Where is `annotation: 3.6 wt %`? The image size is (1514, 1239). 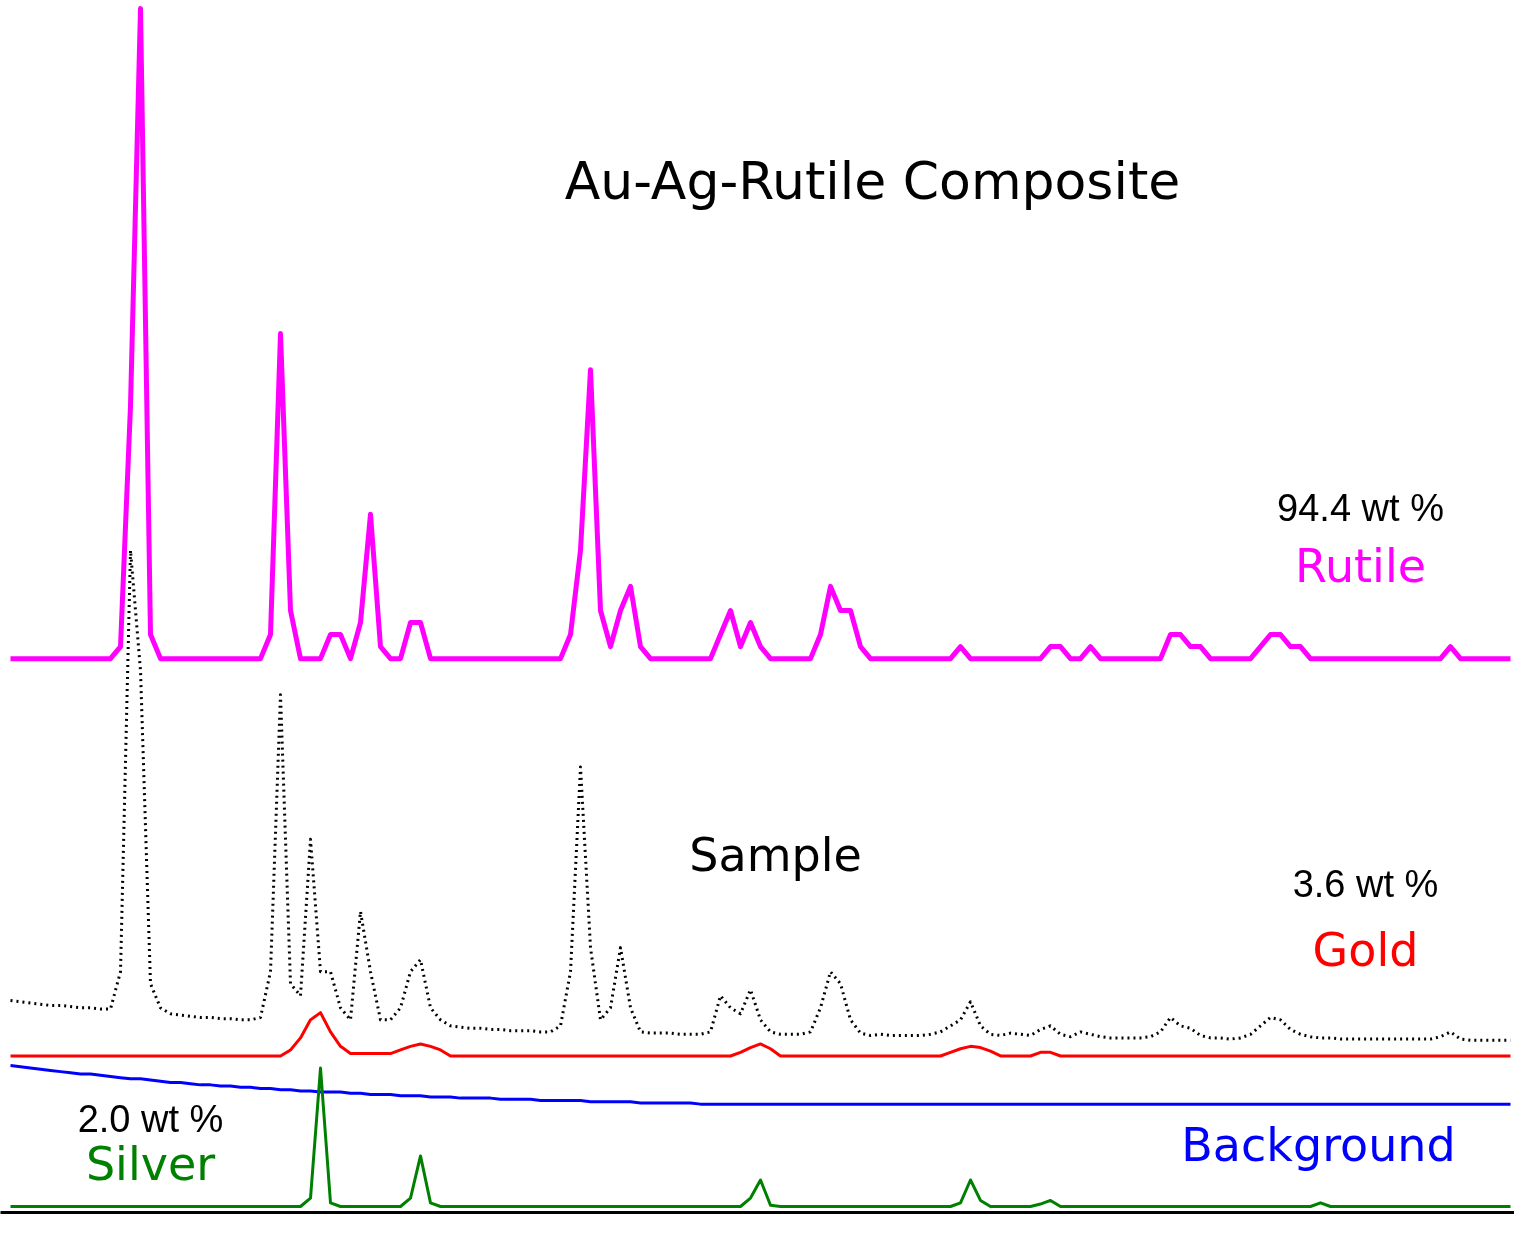
annotation: 3.6 wt % is located at coordinates (1365, 883).